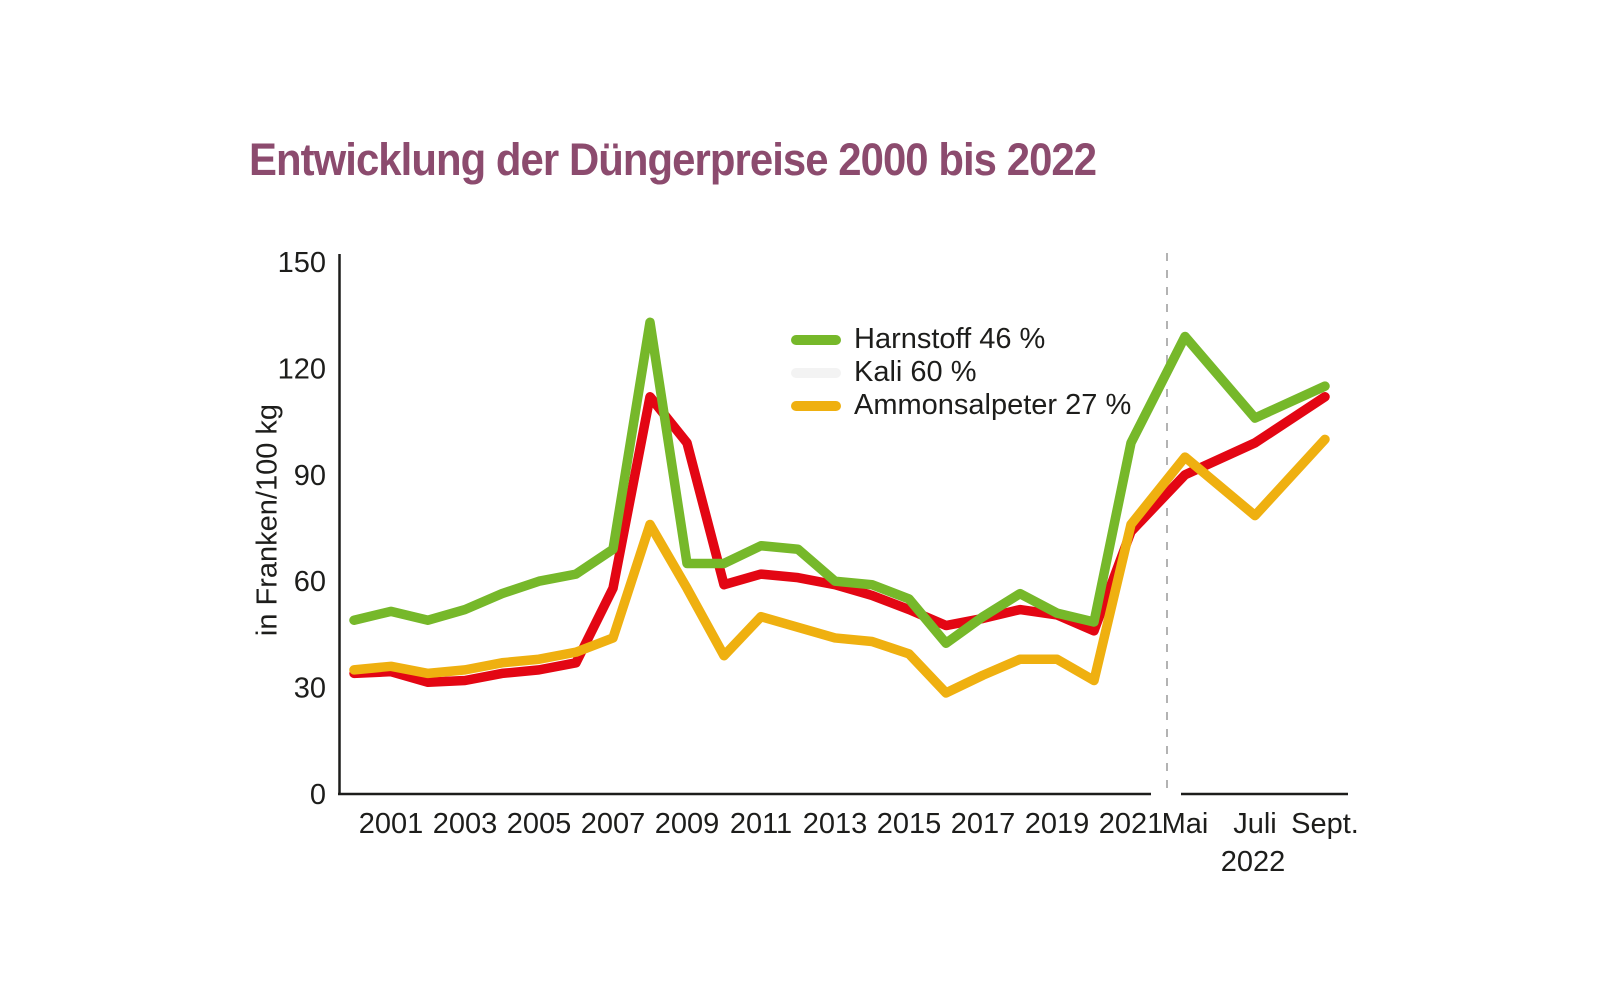 The image size is (1600, 984). What do you see at coordinates (816, 405) in the screenshot?
I see `ammonsalpeter-line-swatch` at bounding box center [816, 405].